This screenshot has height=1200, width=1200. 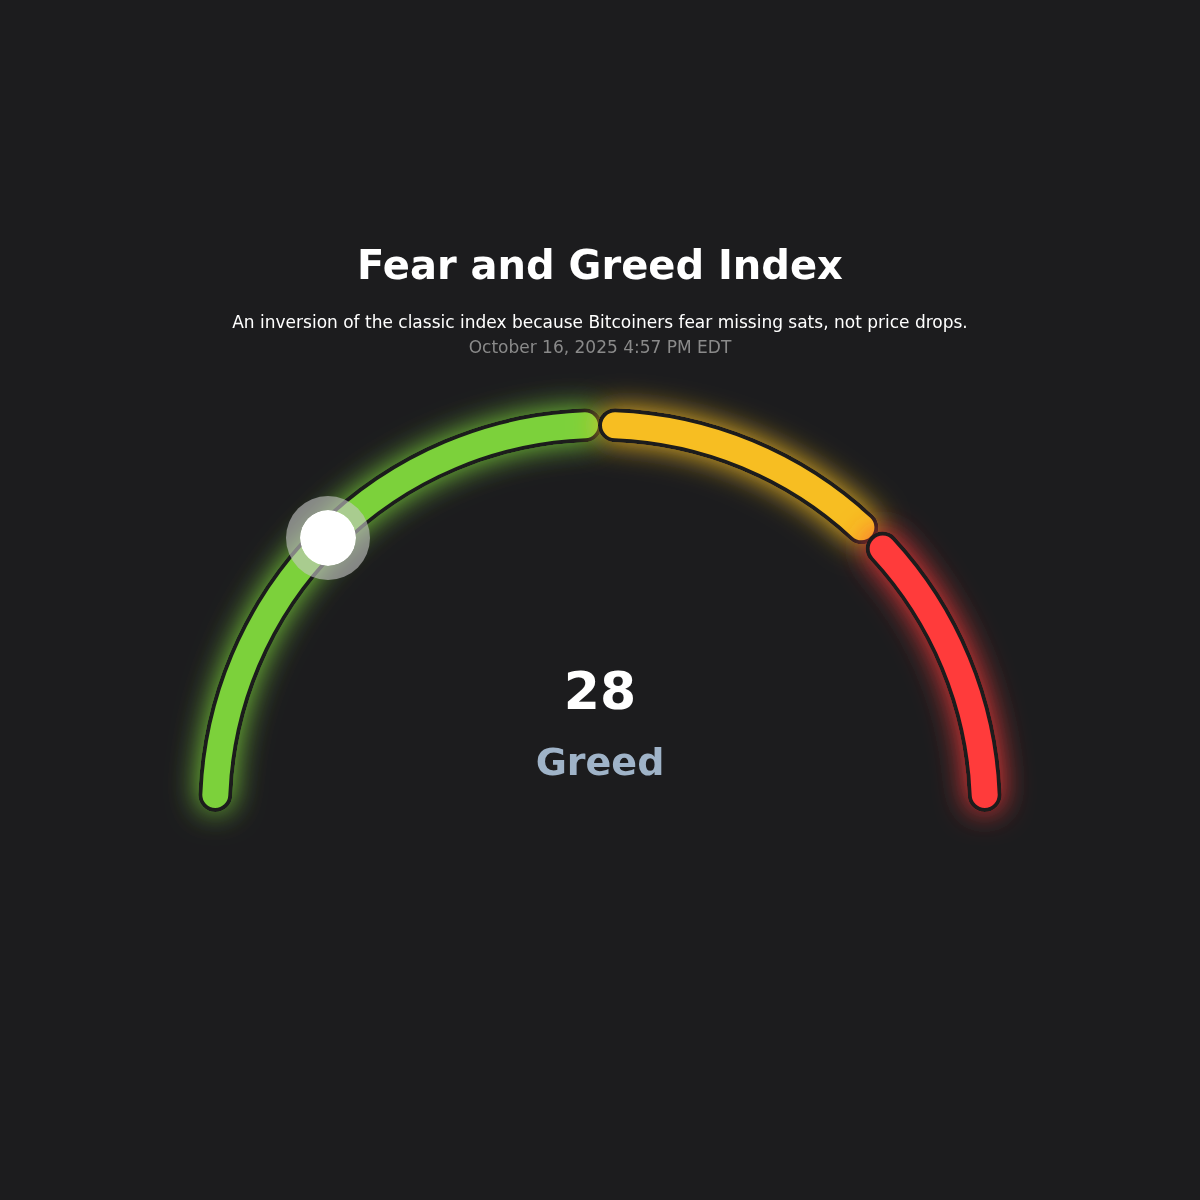 I want to click on chart-title: Fear and Greed Index, so click(x=600, y=265).